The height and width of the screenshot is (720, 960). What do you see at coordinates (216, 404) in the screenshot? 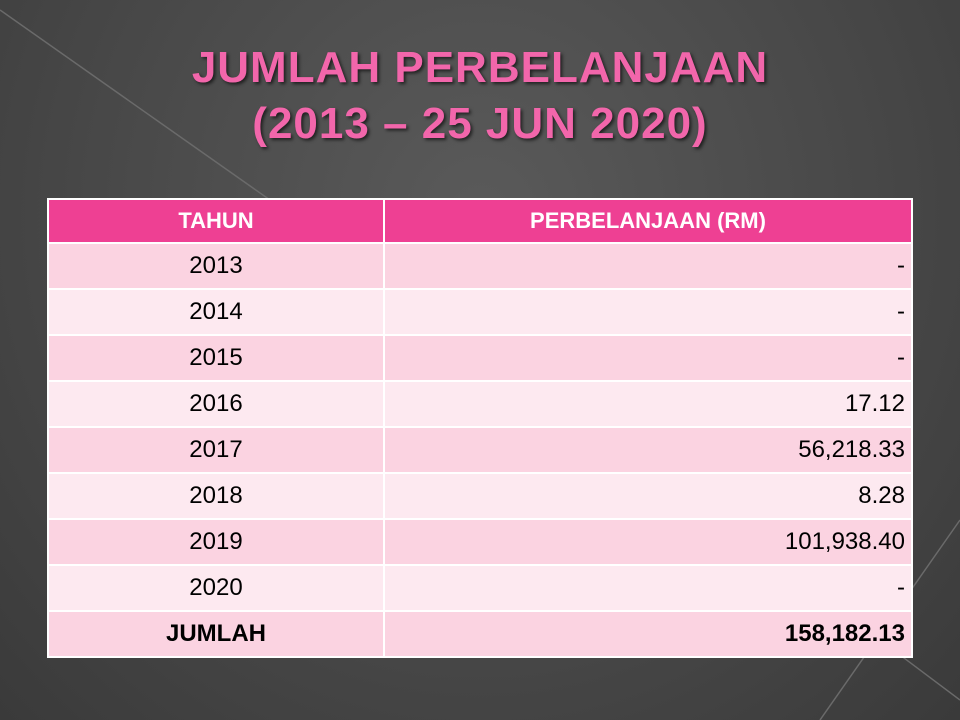
I see `table-cell: 2016` at bounding box center [216, 404].